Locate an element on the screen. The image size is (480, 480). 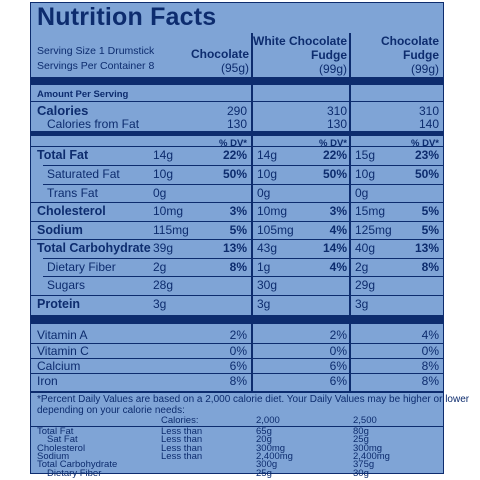
nutrient-label: Cholesterol is located at coordinates (71, 211).